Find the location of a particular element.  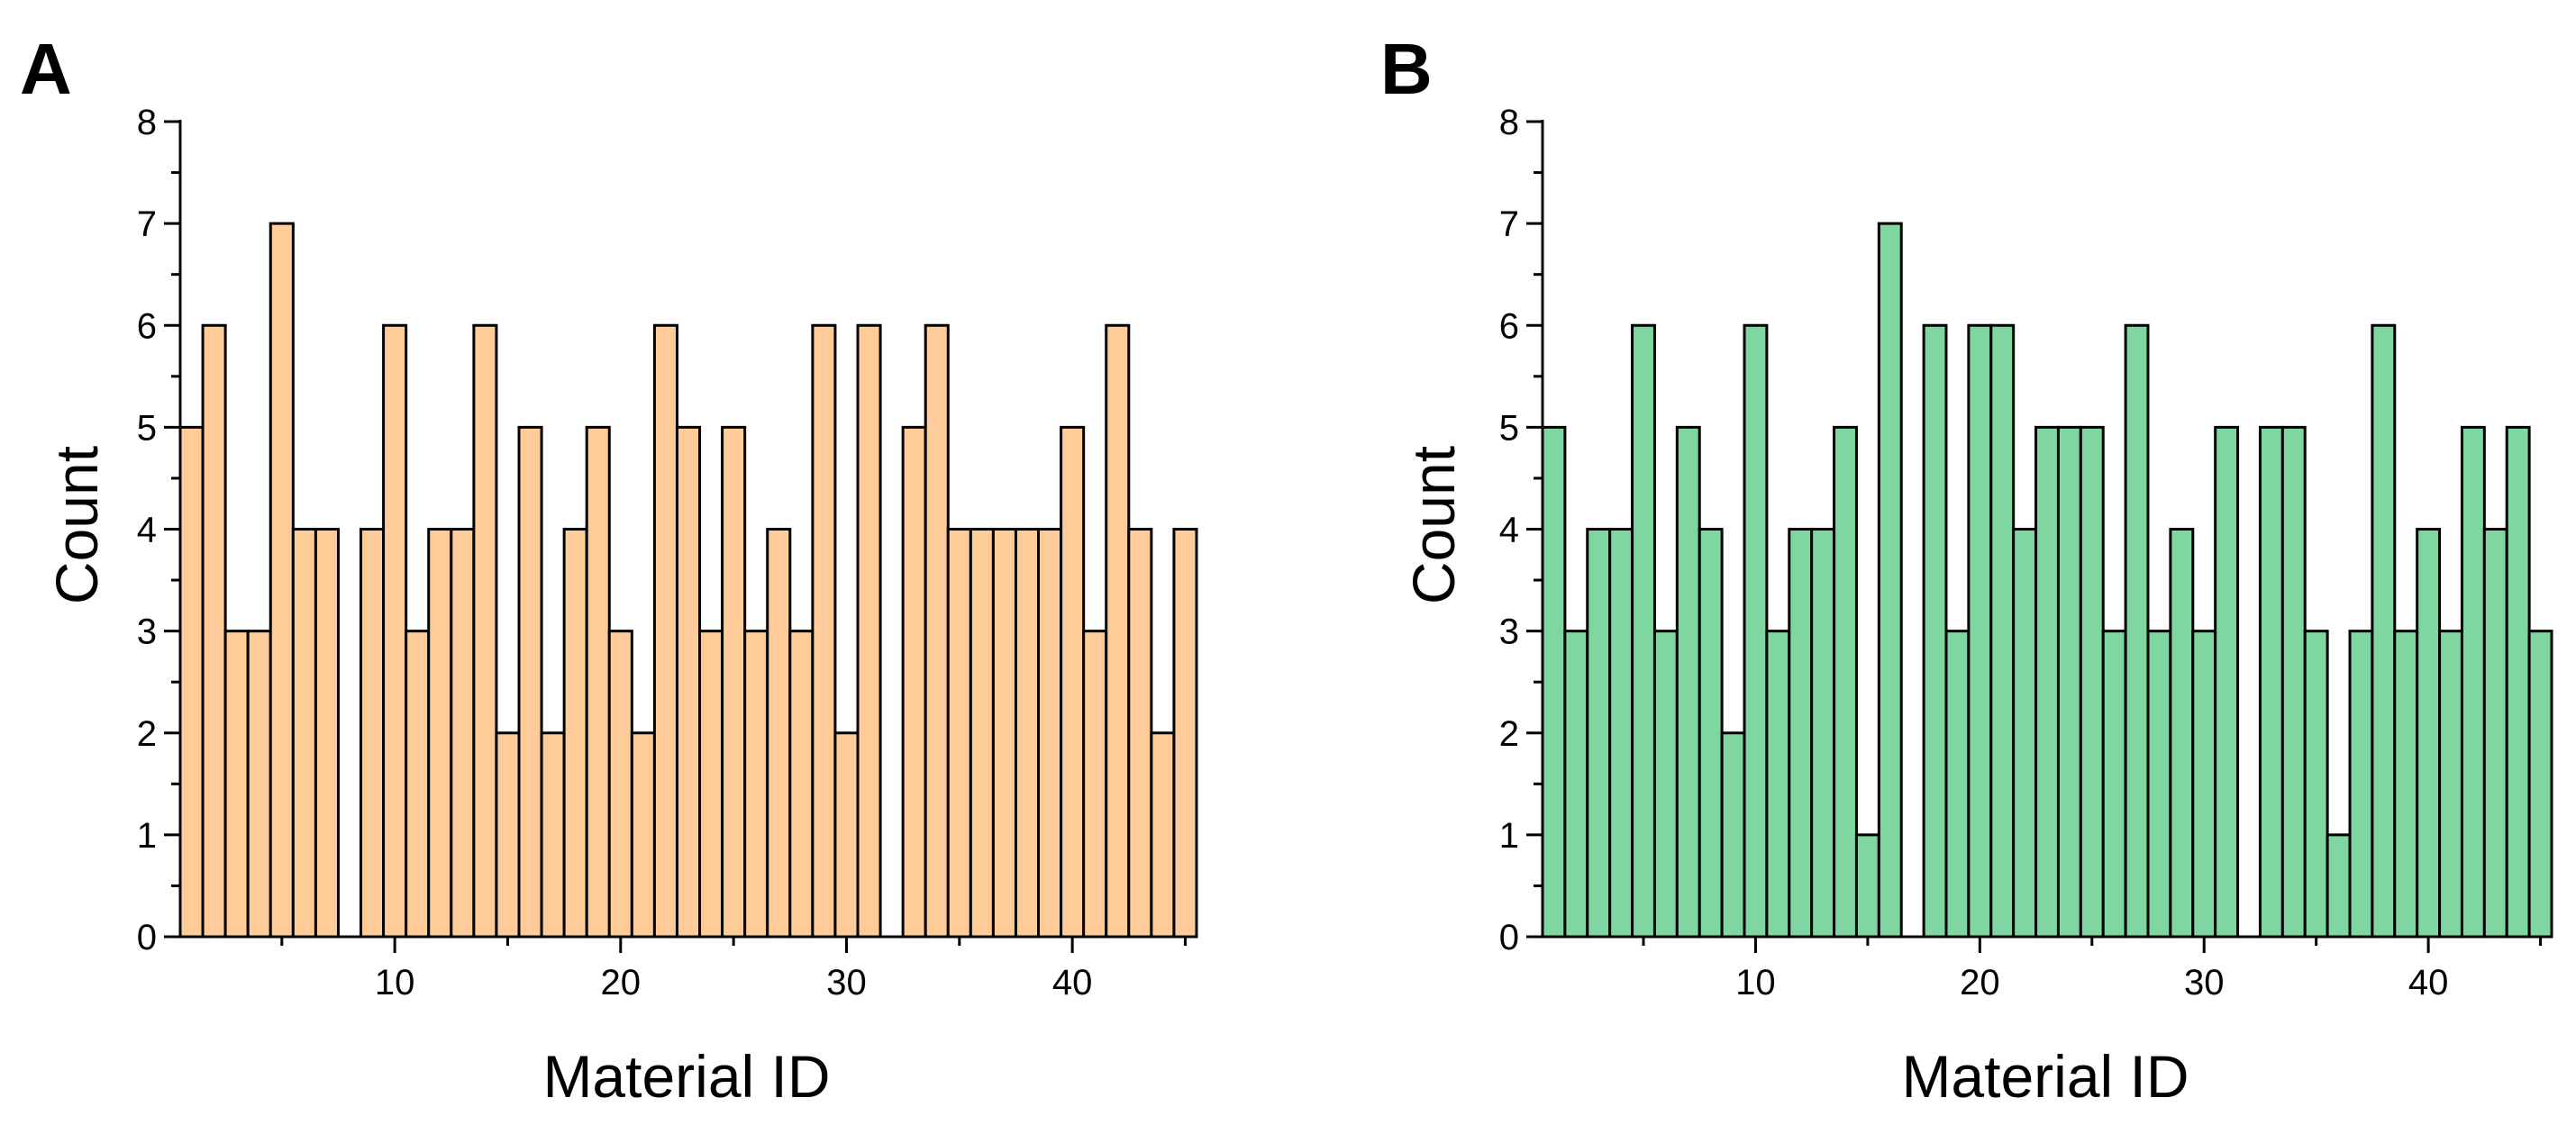

y-tick-label-a: 5 is located at coordinates (147, 428).